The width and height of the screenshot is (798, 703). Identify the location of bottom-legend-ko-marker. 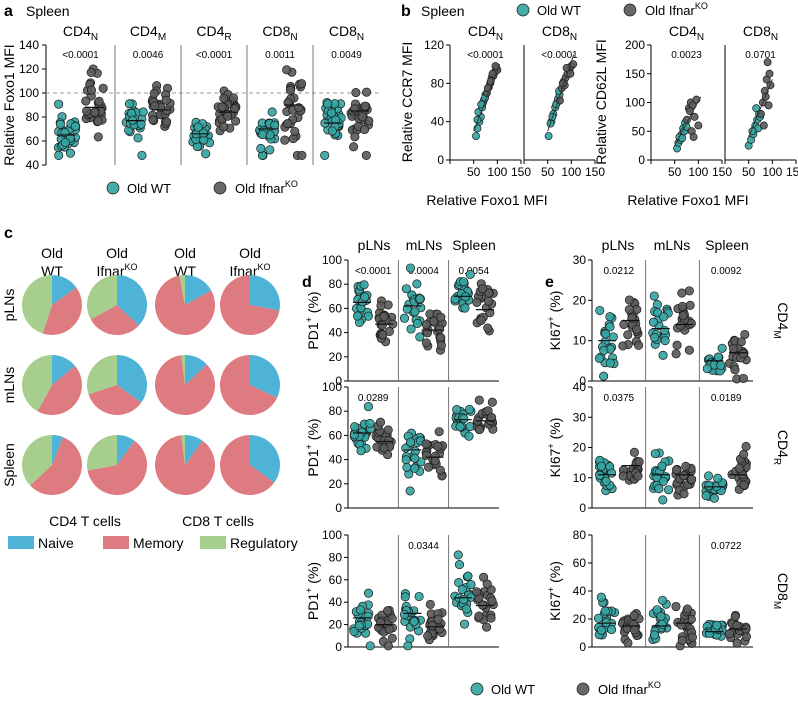
(583, 689).